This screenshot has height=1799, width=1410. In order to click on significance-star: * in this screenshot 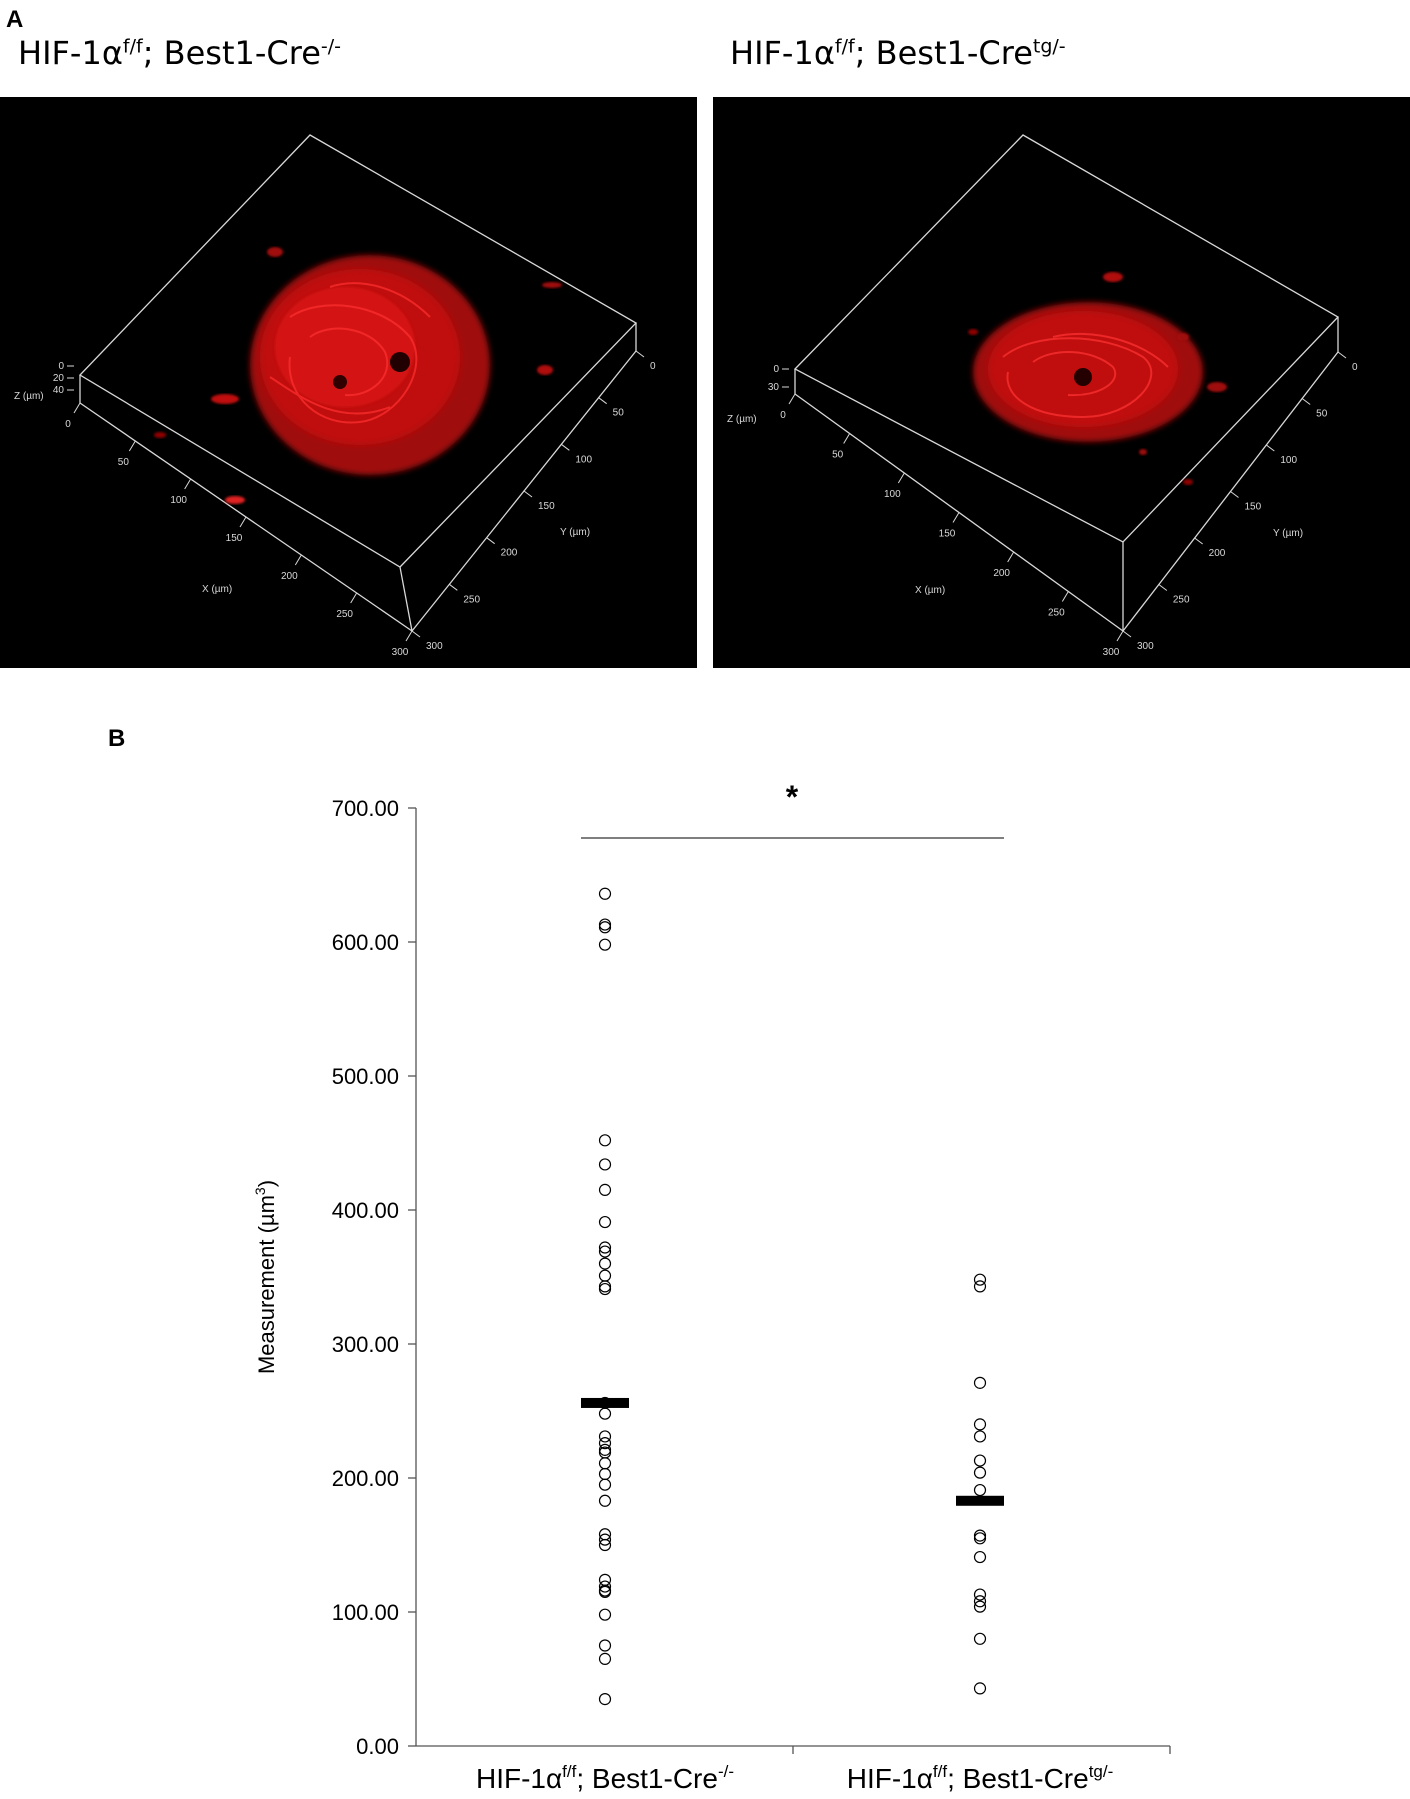, I will do `click(792, 797)`.